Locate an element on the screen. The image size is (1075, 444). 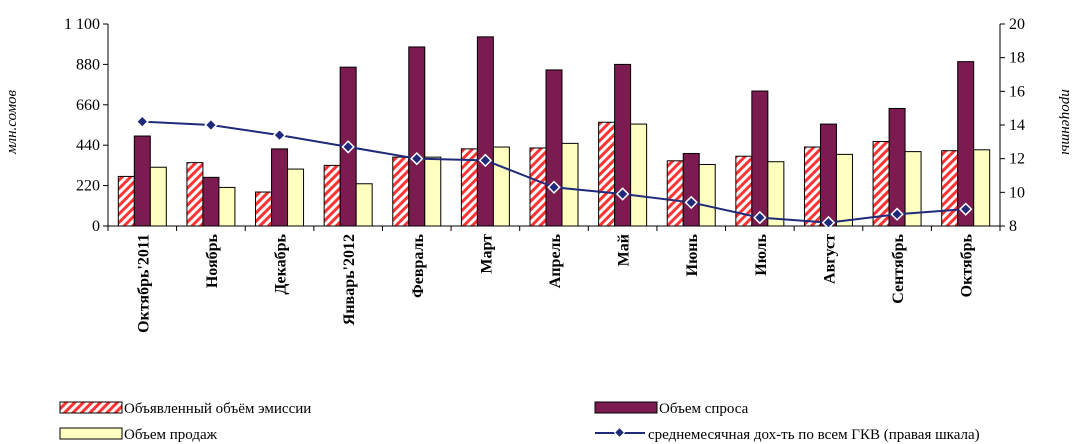
y-tick-label: 440 is located at coordinates (88, 145).